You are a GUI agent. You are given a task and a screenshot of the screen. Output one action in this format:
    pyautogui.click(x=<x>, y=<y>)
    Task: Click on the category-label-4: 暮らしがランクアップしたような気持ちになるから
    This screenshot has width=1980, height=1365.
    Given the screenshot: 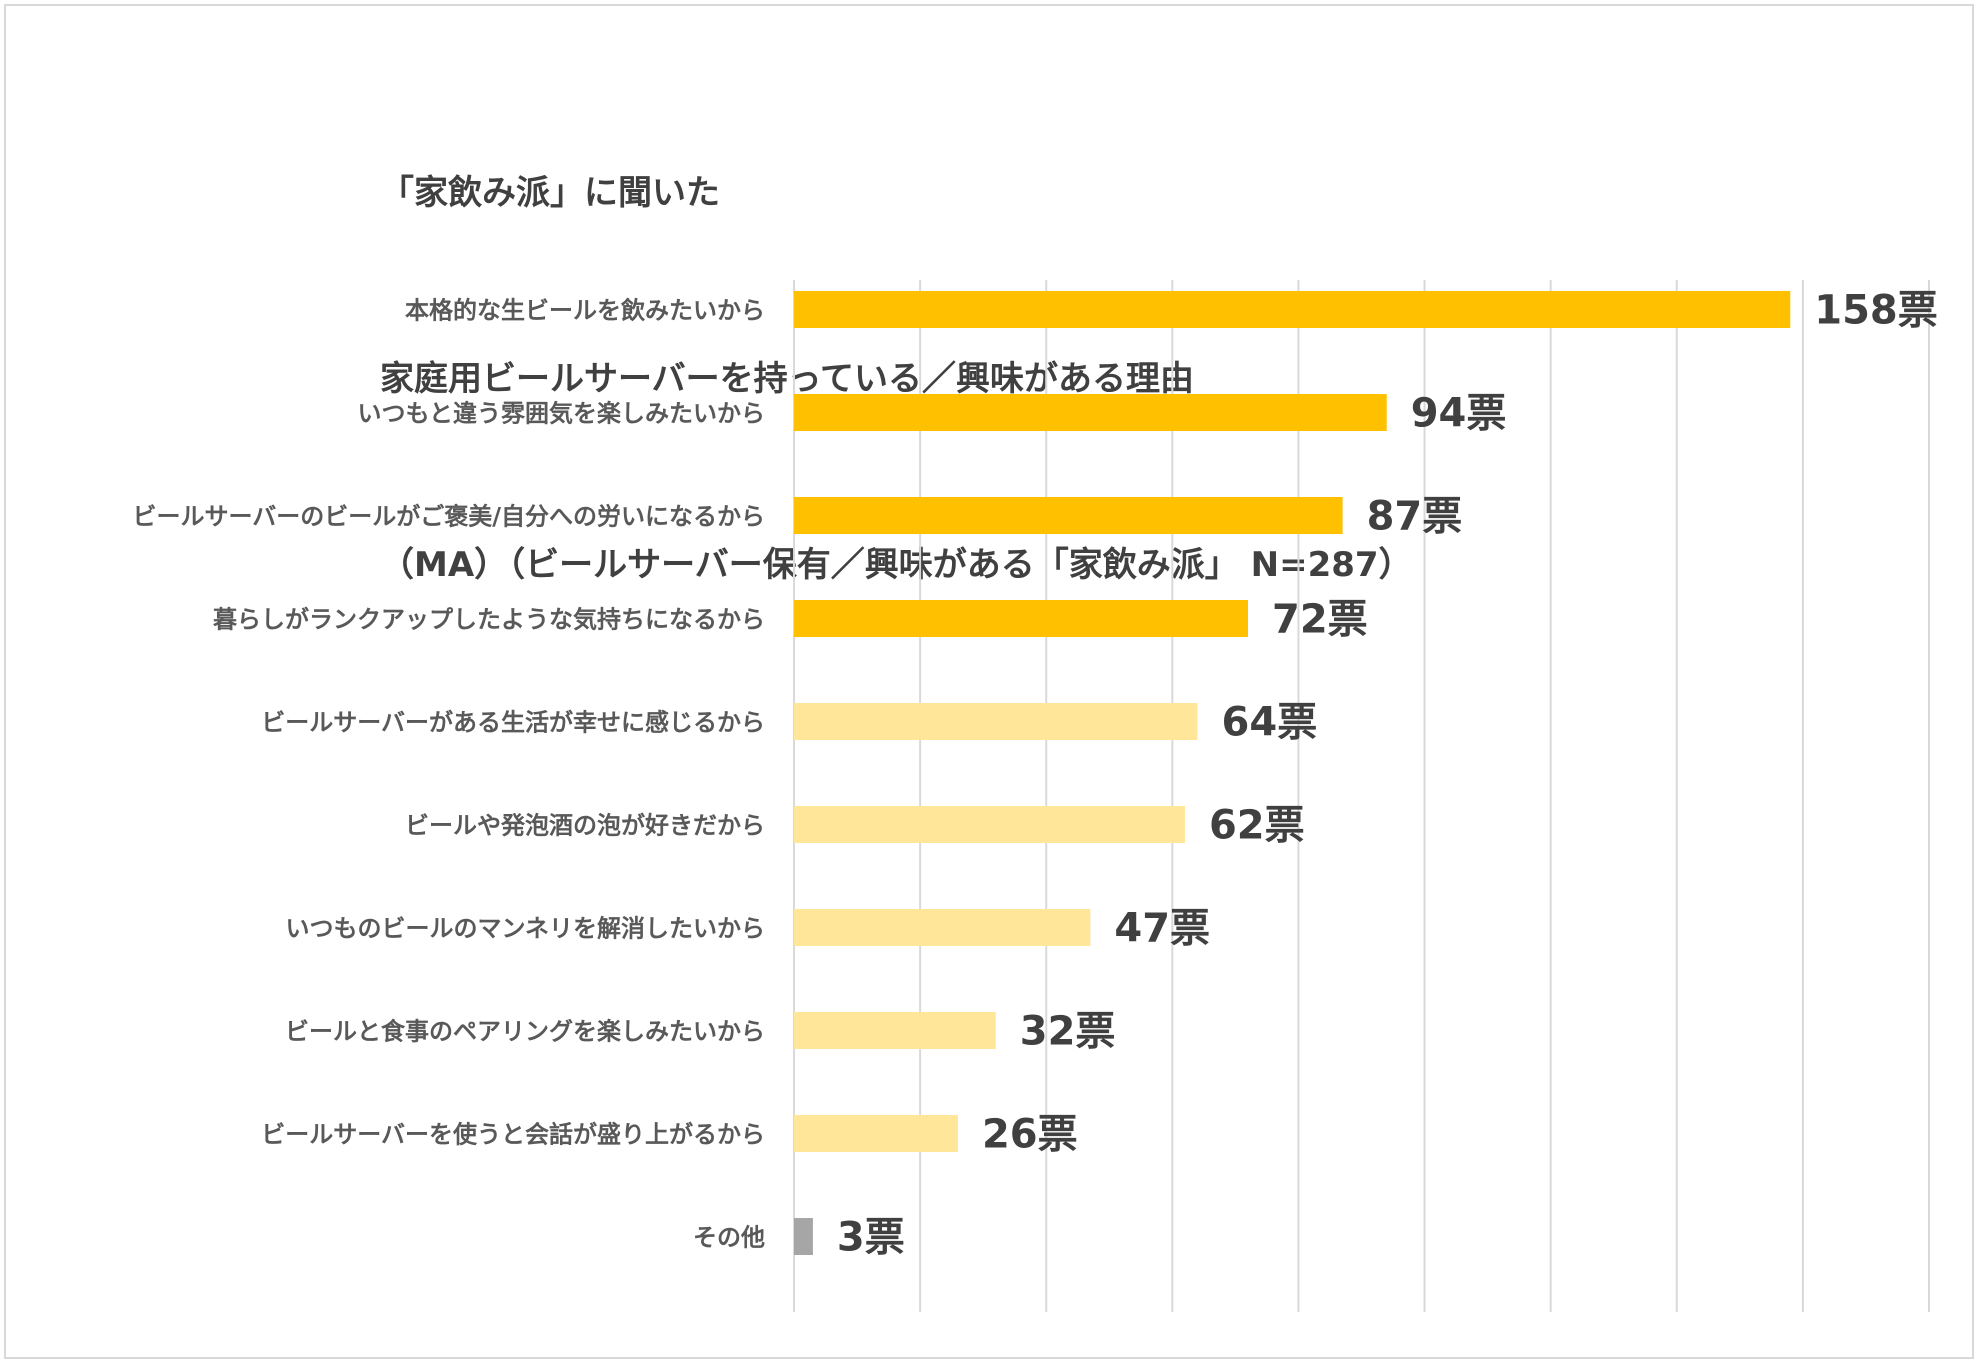 What is the action you would take?
    pyautogui.click(x=489, y=620)
    